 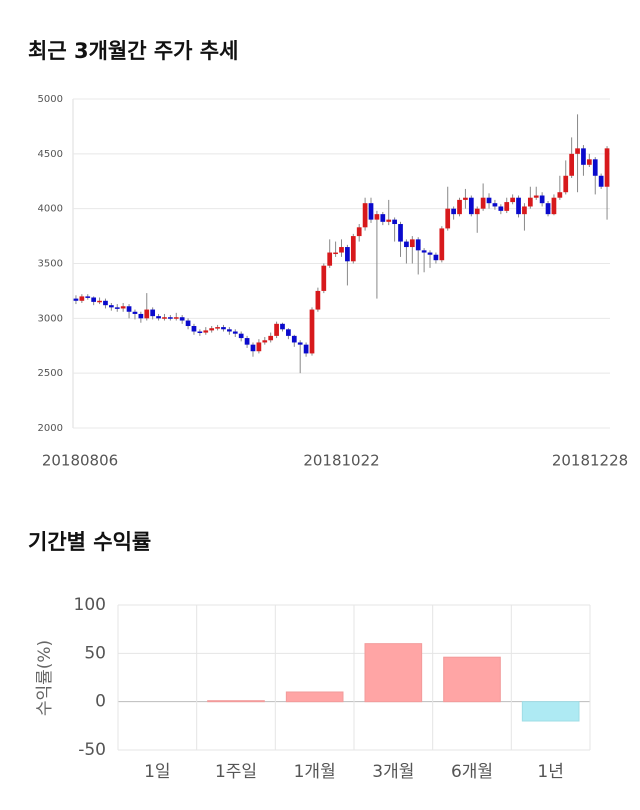 What do you see at coordinates (550, 772) in the screenshot?
I see `x-tick-label: 1년` at bounding box center [550, 772].